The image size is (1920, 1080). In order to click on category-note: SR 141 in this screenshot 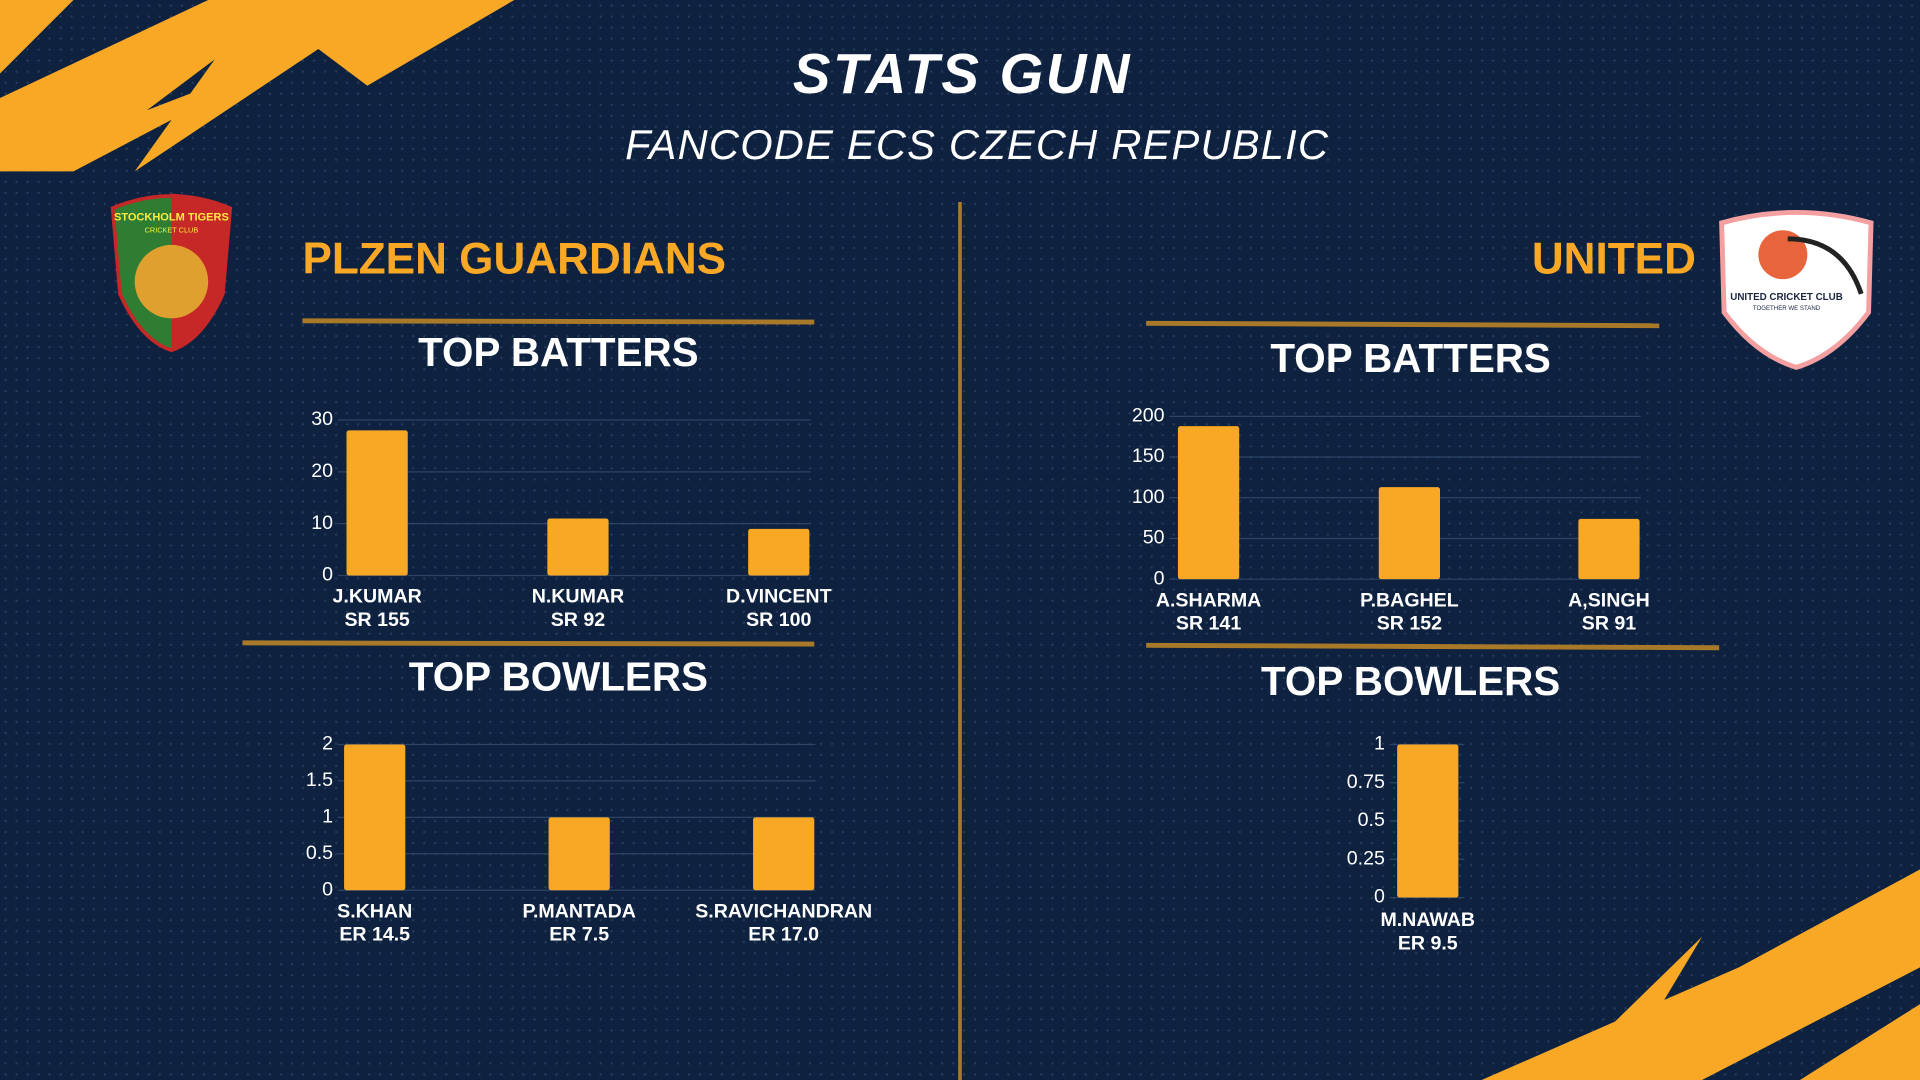, I will do `click(1208, 624)`.